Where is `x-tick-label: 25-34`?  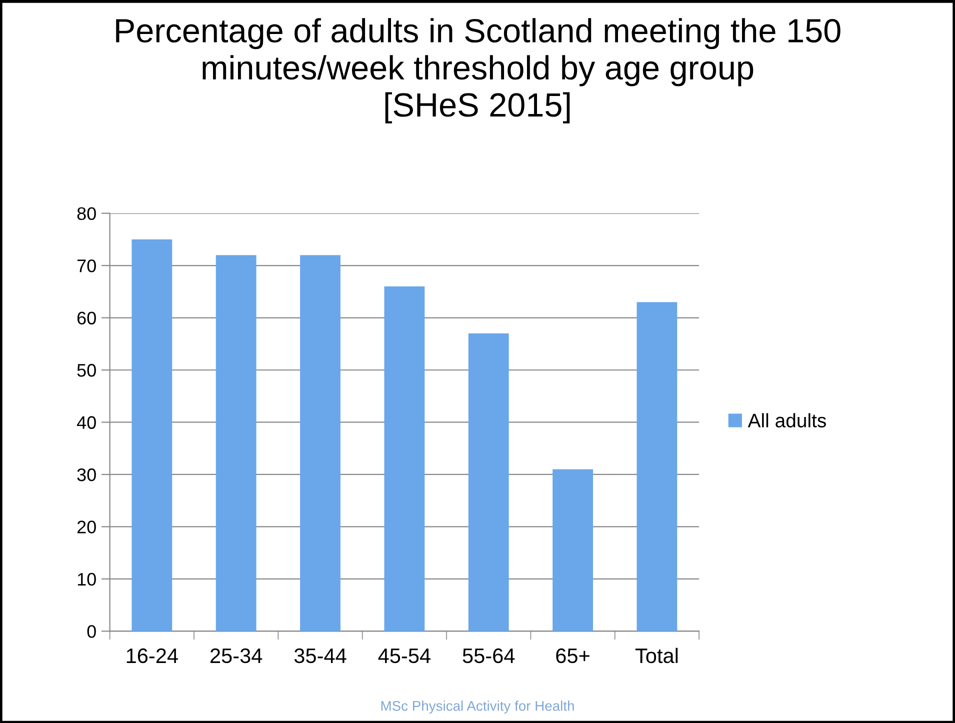
x-tick-label: 25-34 is located at coordinates (236, 656).